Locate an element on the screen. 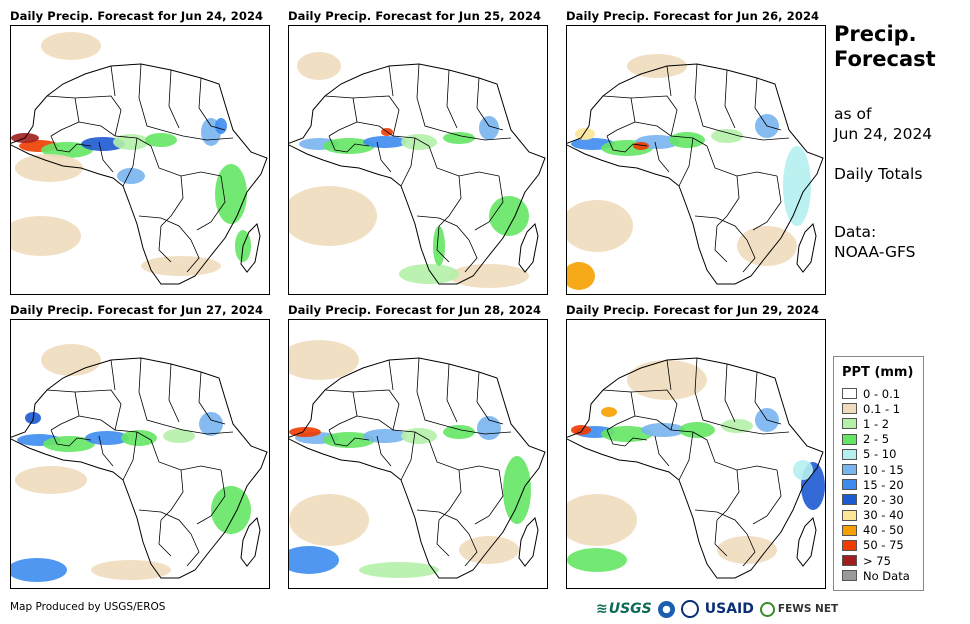 The height and width of the screenshot is (624, 970). globe-icon is located at coordinates (767, 609).